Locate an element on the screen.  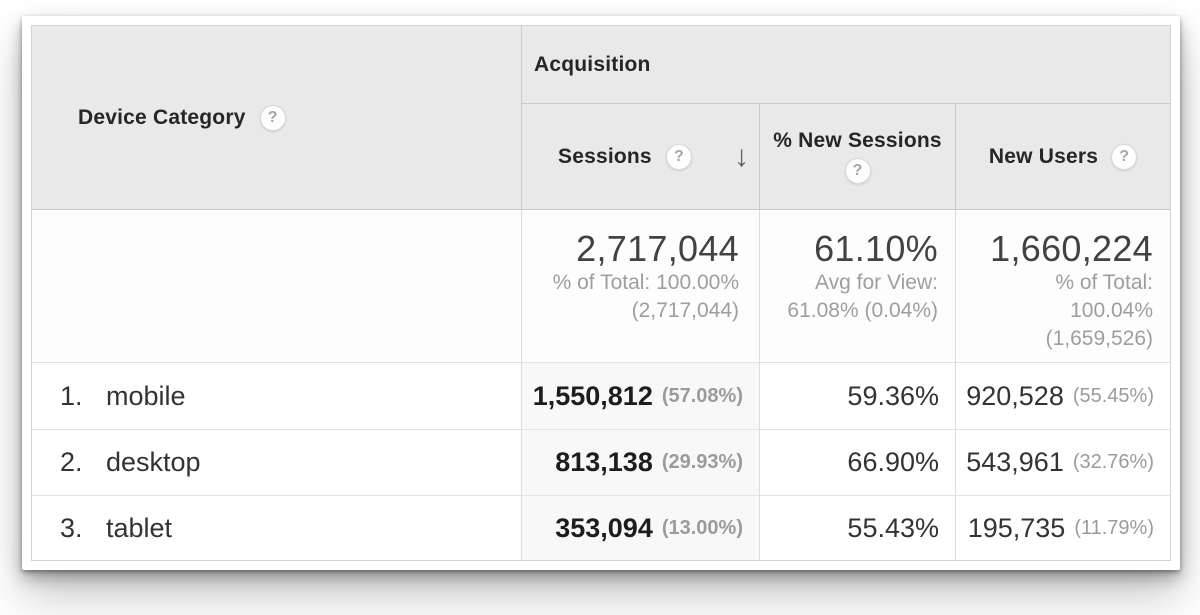
table-row-device-cell: 3. tablet is located at coordinates (277, 527).